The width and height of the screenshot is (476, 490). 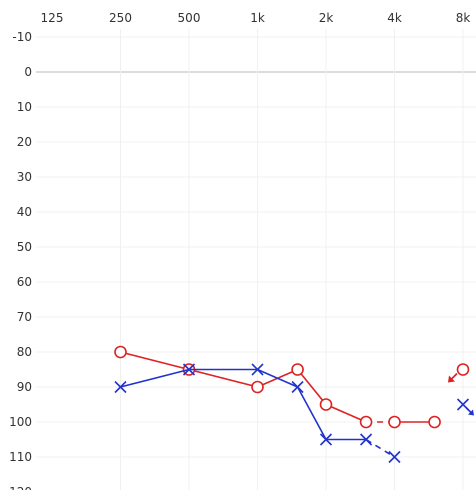 What do you see at coordinates (52, 18) in the screenshot?
I see `x-tick-label-0: 125` at bounding box center [52, 18].